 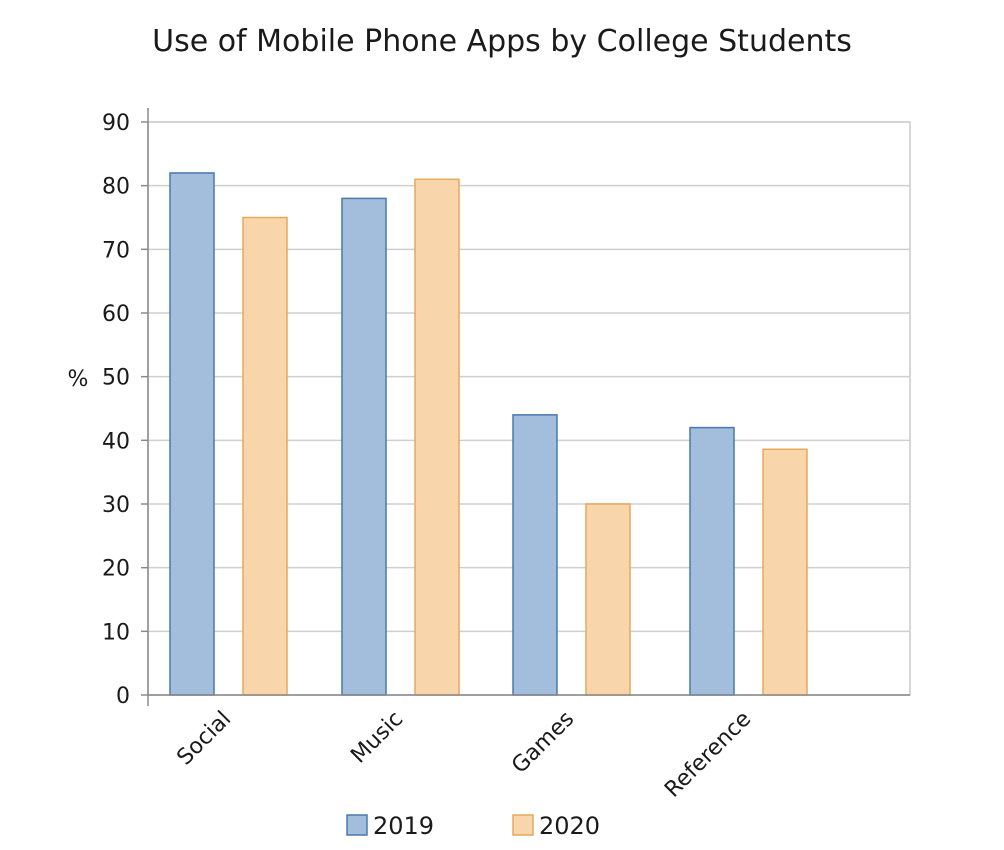 What do you see at coordinates (116, 250) in the screenshot?
I see `y-tick-label: 70` at bounding box center [116, 250].